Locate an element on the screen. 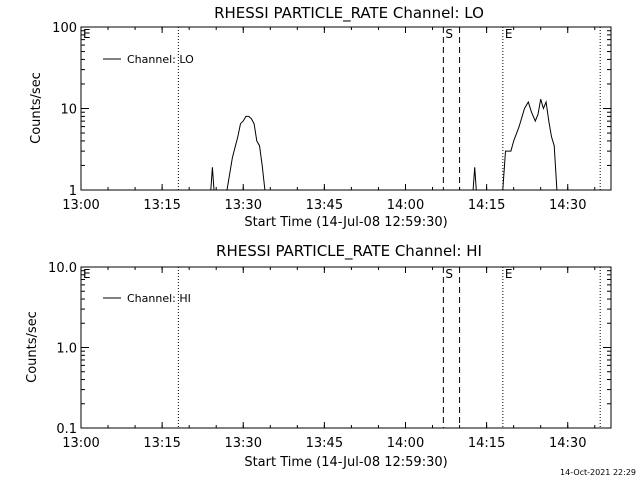 The image size is (640, 480). legend-label: Channel: HI is located at coordinates (159, 298).